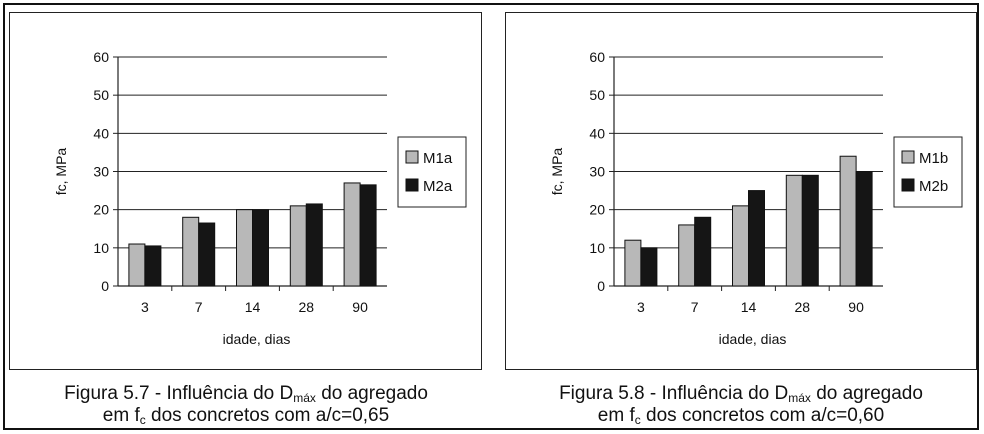 This screenshot has width=984, height=434. Describe the element at coordinates (267, 415) in the screenshot. I see `caption-text: dos concretos com a/c=0,65` at that location.